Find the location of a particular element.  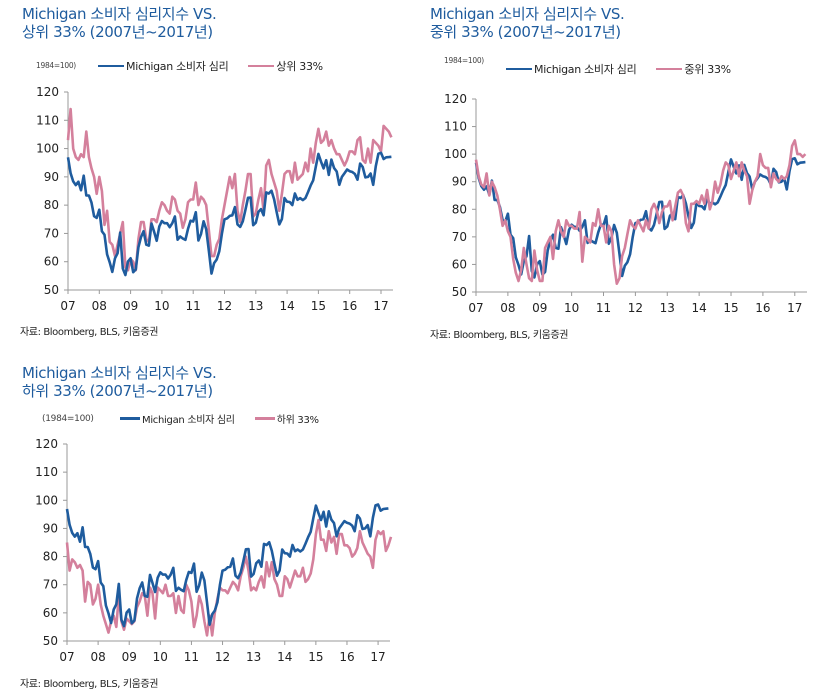

legend-item-comparison: 중위 33% is located at coordinates (693, 69).